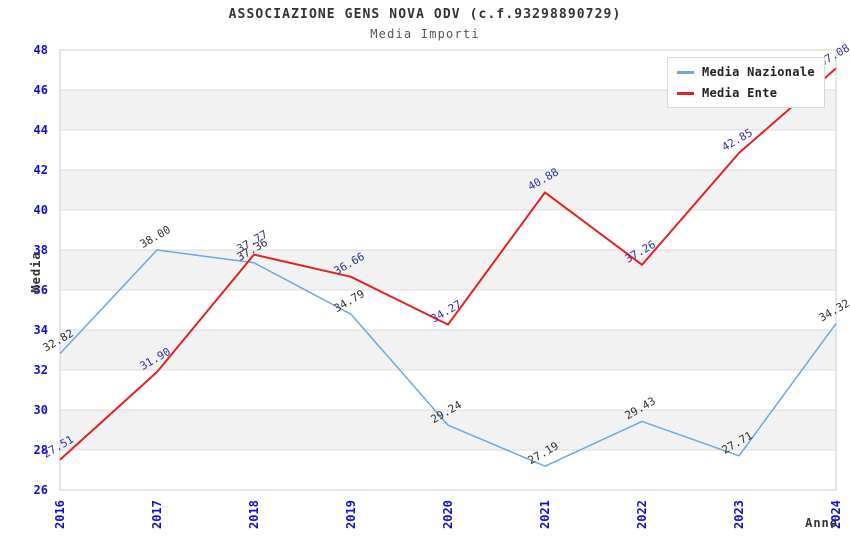  What do you see at coordinates (41, 90) in the screenshot?
I see `y-tick-label: 46` at bounding box center [41, 90].